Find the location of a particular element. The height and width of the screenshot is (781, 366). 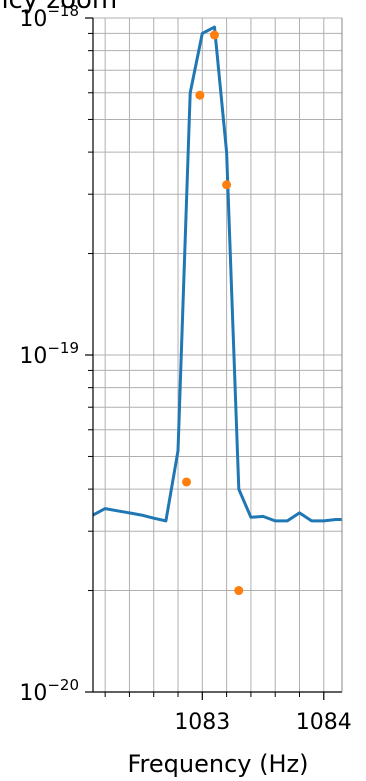

x-axis-label: Frequency (Hz) is located at coordinates (218, 764).